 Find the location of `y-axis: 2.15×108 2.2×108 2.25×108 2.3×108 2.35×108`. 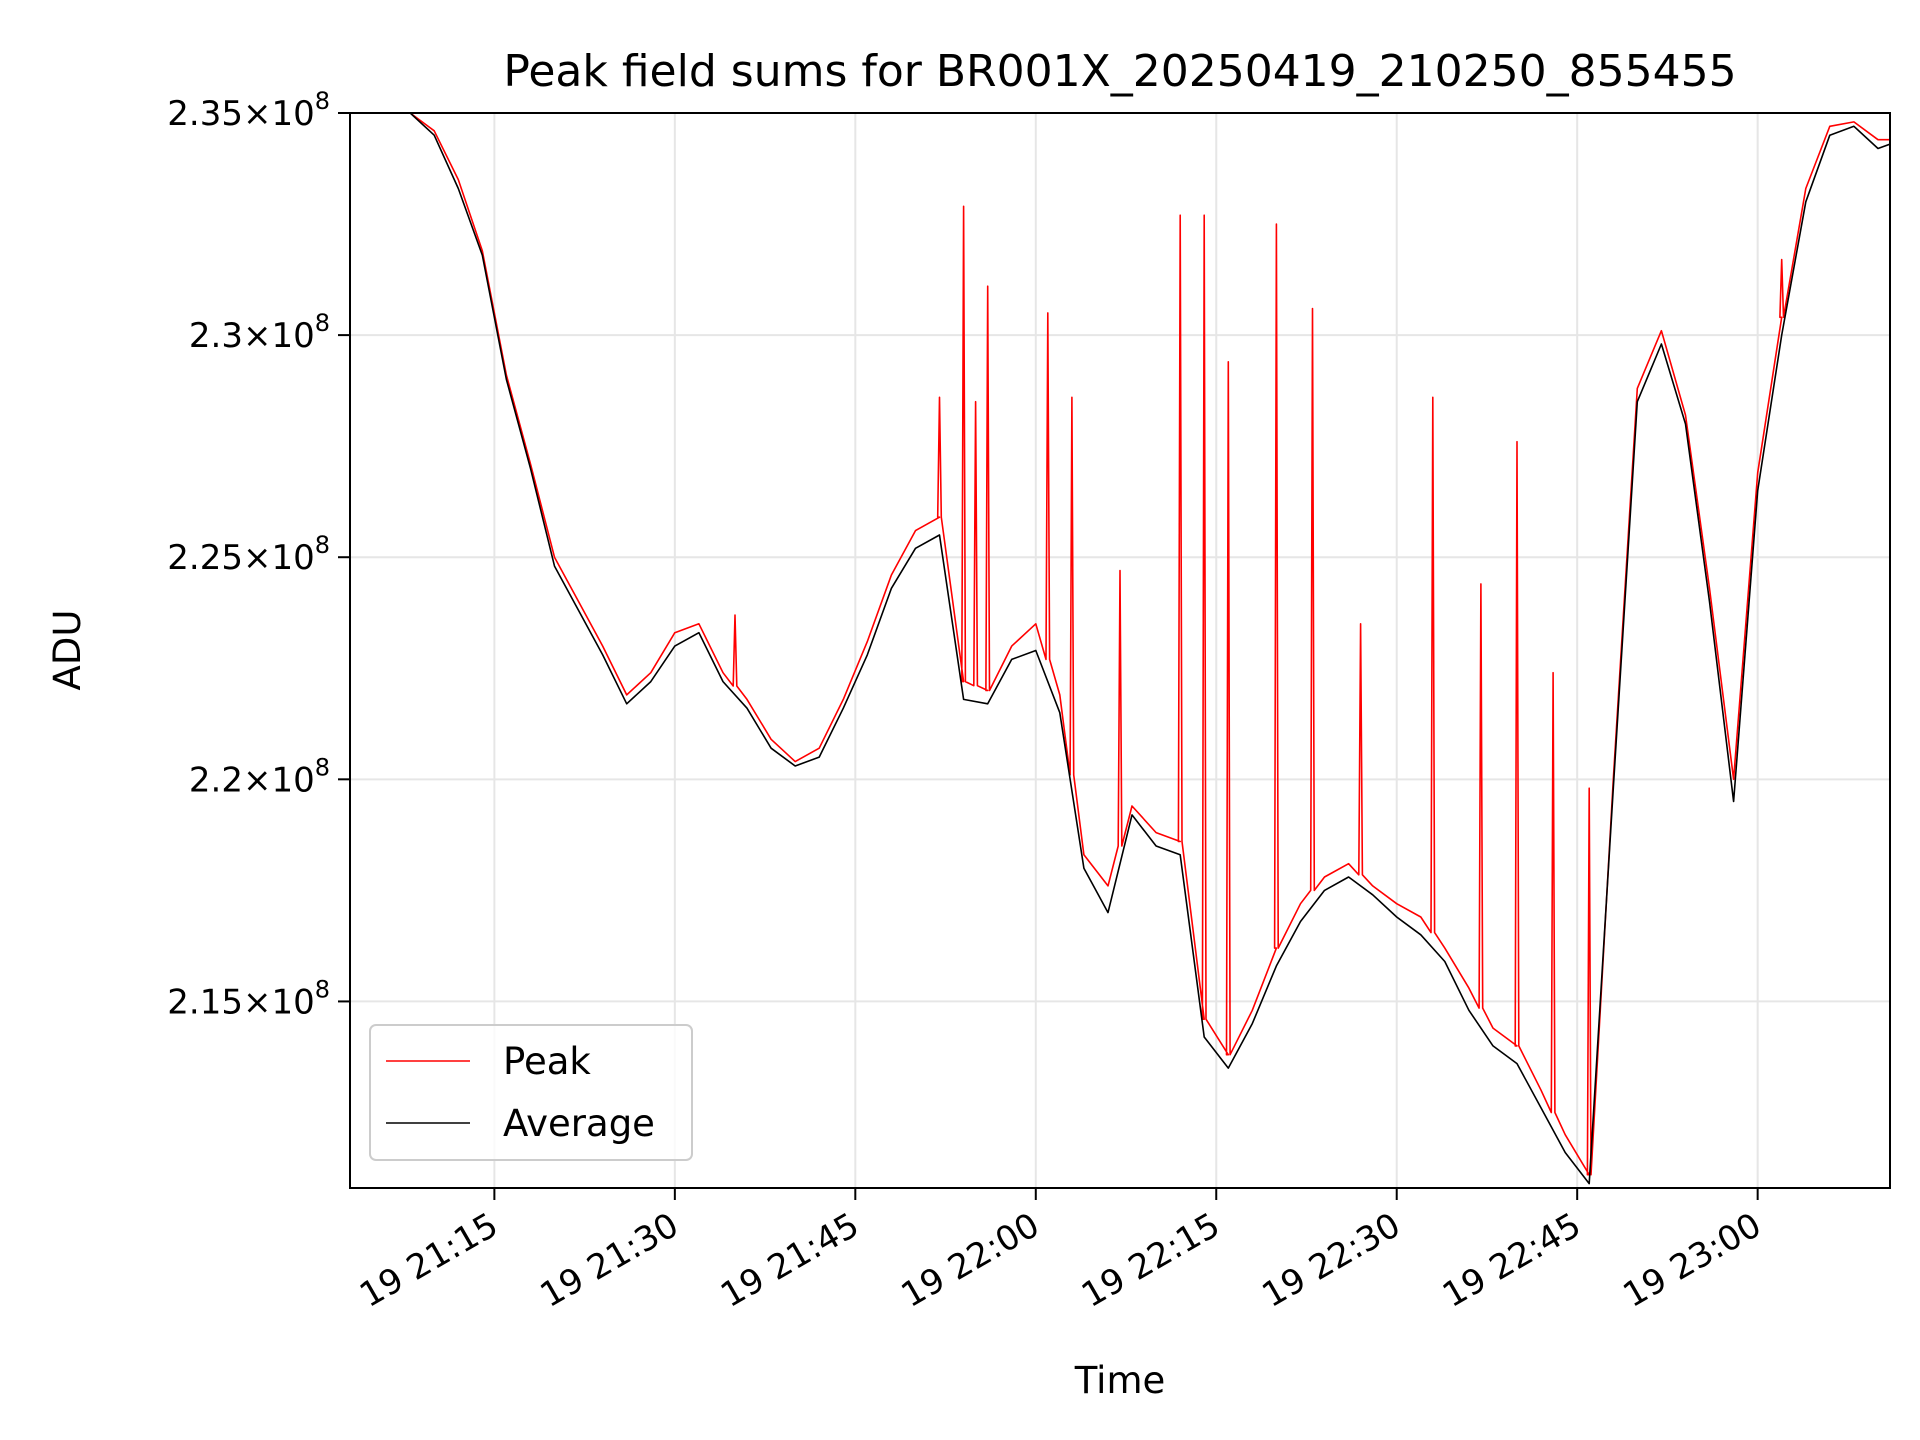

y-axis: 2.15×108 2.2×108 2.25×108 2.3×108 2.35×108 is located at coordinates (258, 554).